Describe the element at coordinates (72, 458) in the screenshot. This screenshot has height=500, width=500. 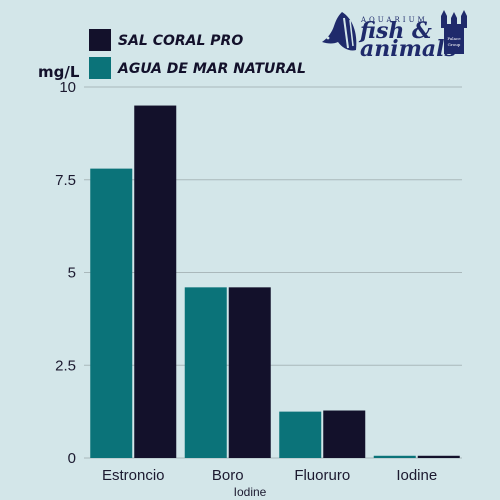
I see `y-tick-label: 0` at that location.